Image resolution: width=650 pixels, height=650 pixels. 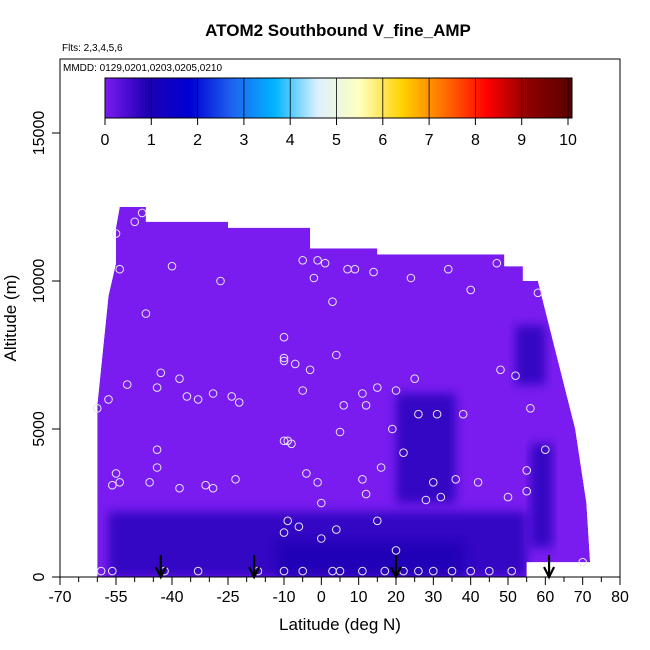 I want to click on x-tick-label: 60, so click(x=545, y=597).